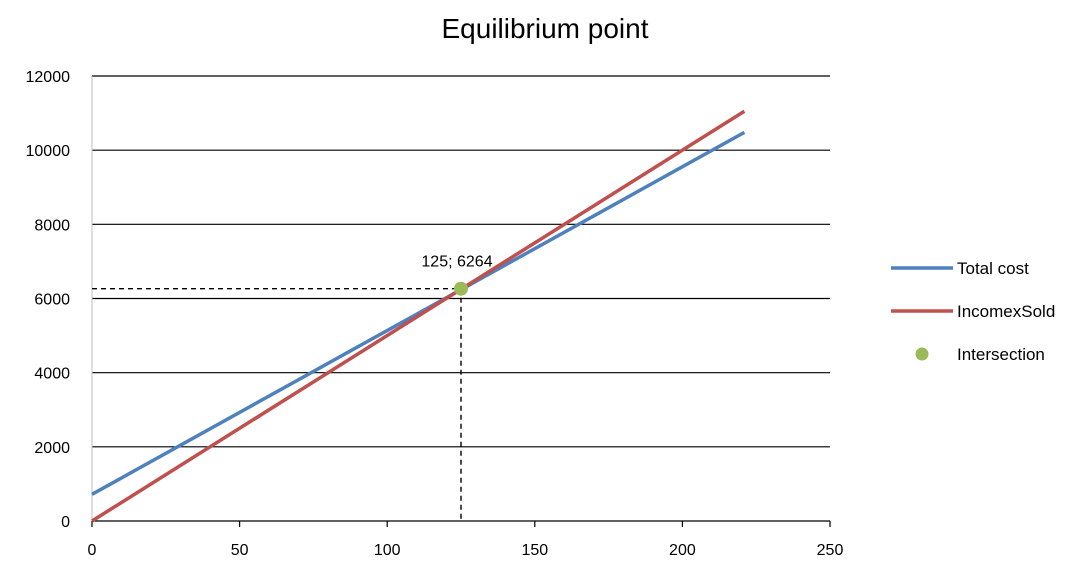 The height and width of the screenshot is (564, 1088). I want to click on x-tick-label: 50, so click(240, 550).